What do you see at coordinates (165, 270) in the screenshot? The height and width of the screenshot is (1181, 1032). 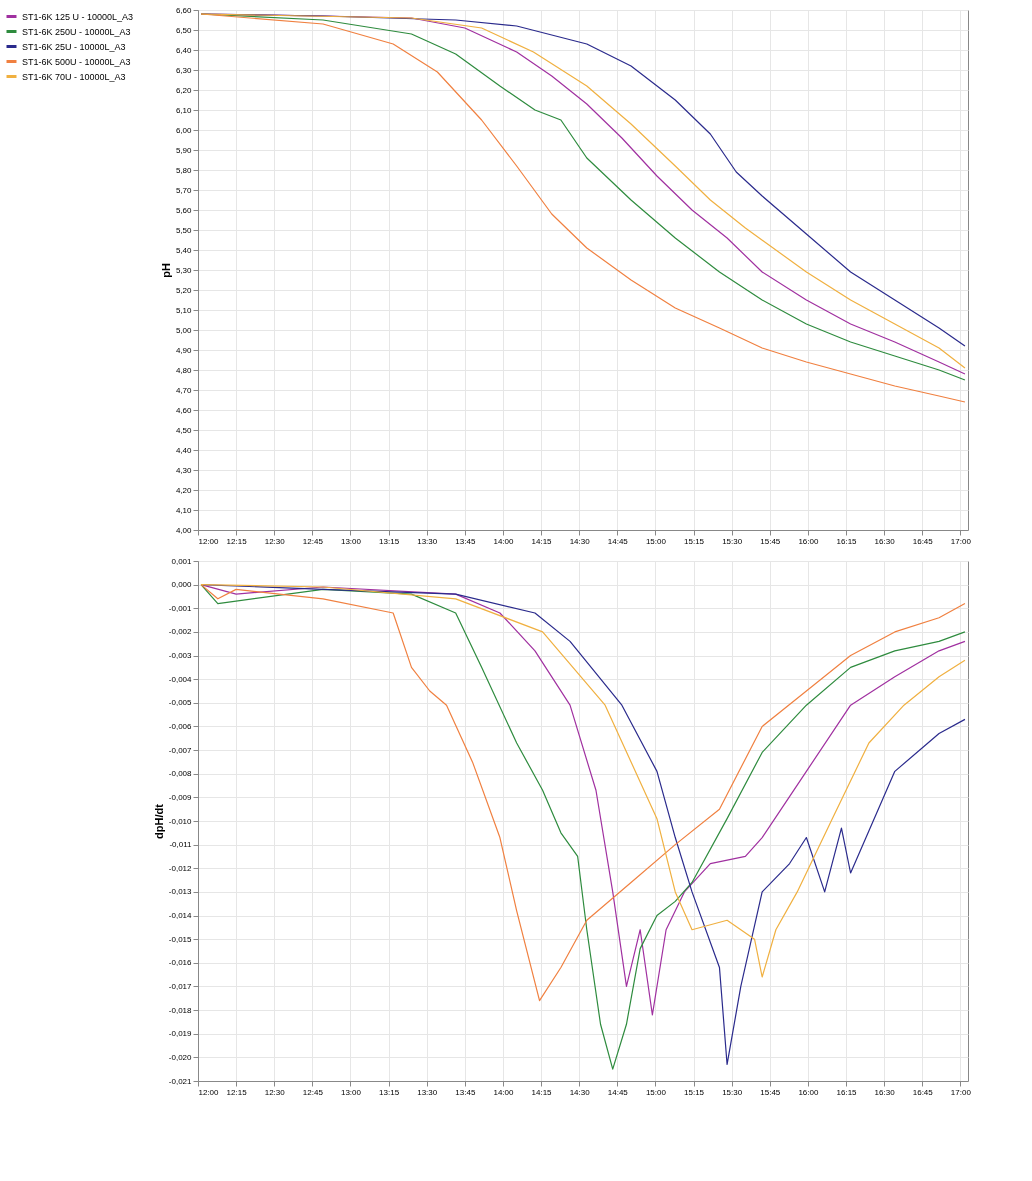 I see `y-axis-title: pH` at bounding box center [165, 270].